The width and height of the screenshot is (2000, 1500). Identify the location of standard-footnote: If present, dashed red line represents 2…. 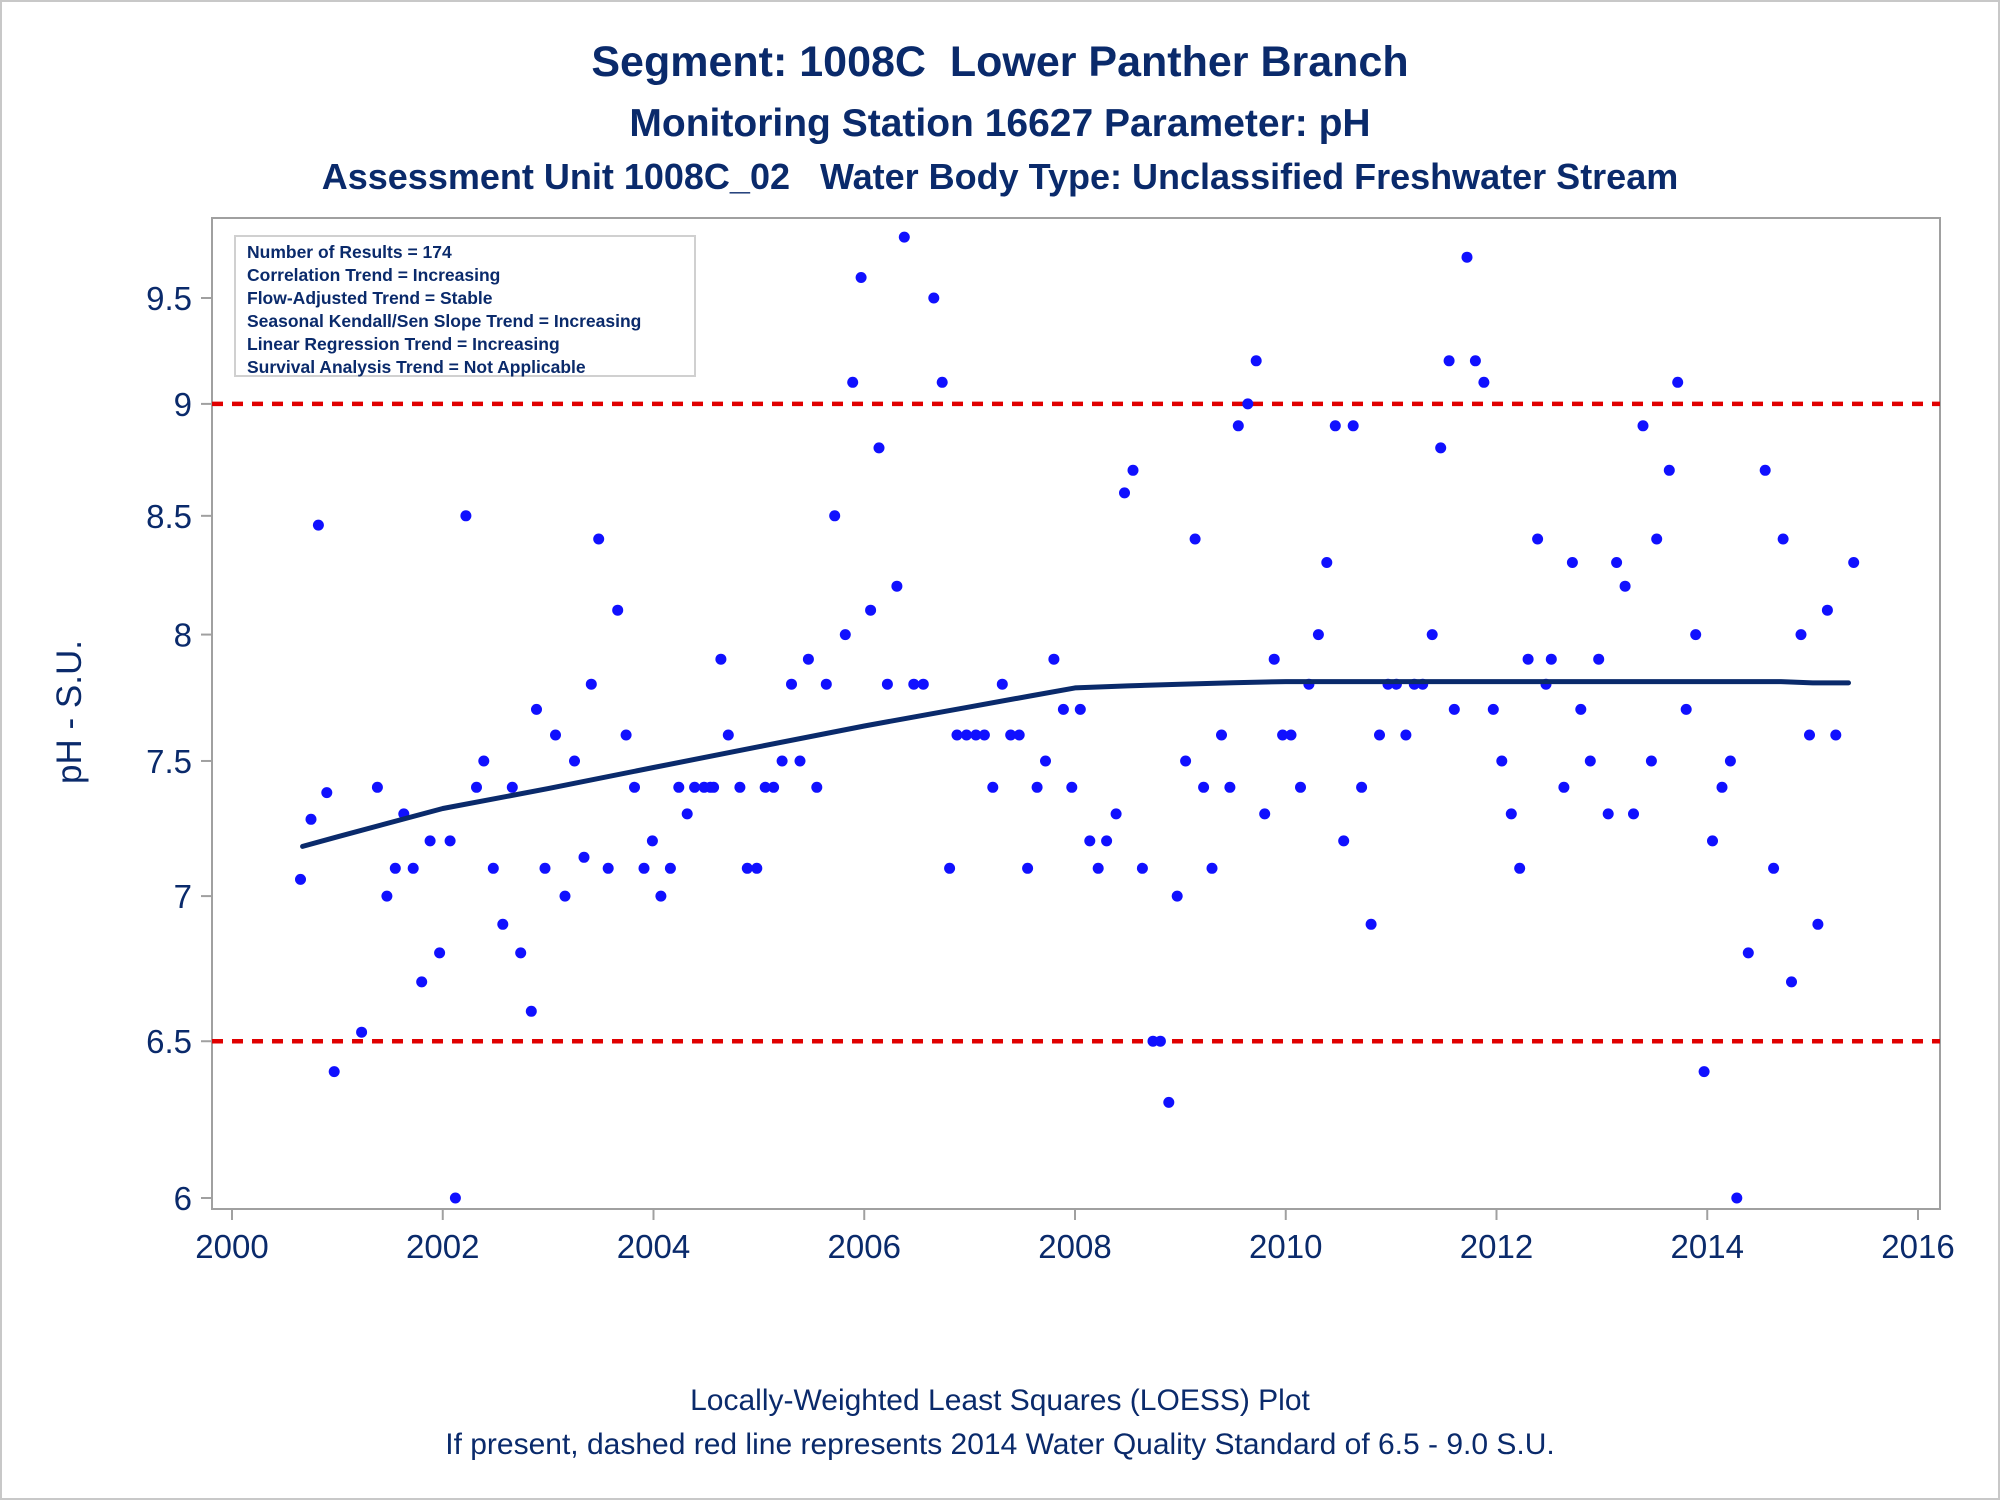
(1000, 1444).